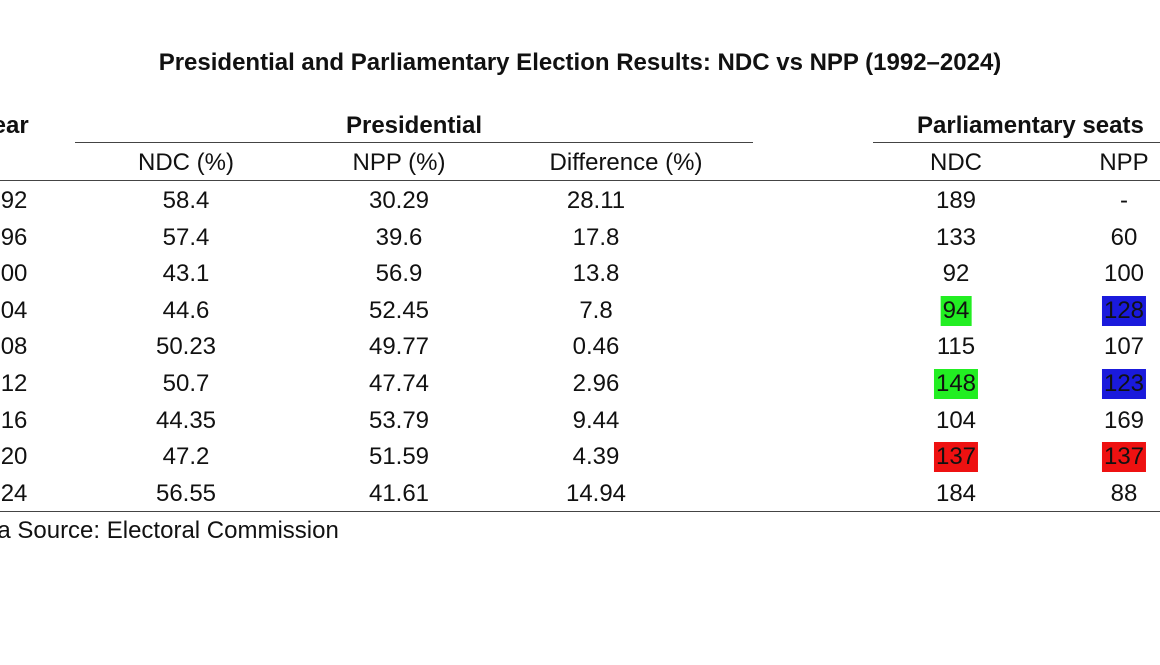 Image resolution: width=1160 pixels, height=665 pixels. I want to click on cell-ndc-seats-highlighted: 94, so click(956, 310).